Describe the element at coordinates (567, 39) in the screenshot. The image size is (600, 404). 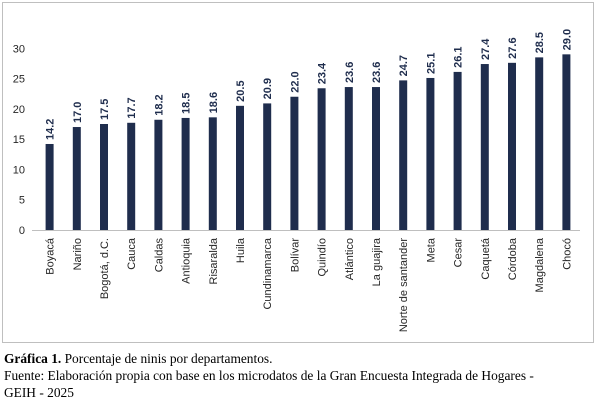
I see `value-label: 29.0` at that location.